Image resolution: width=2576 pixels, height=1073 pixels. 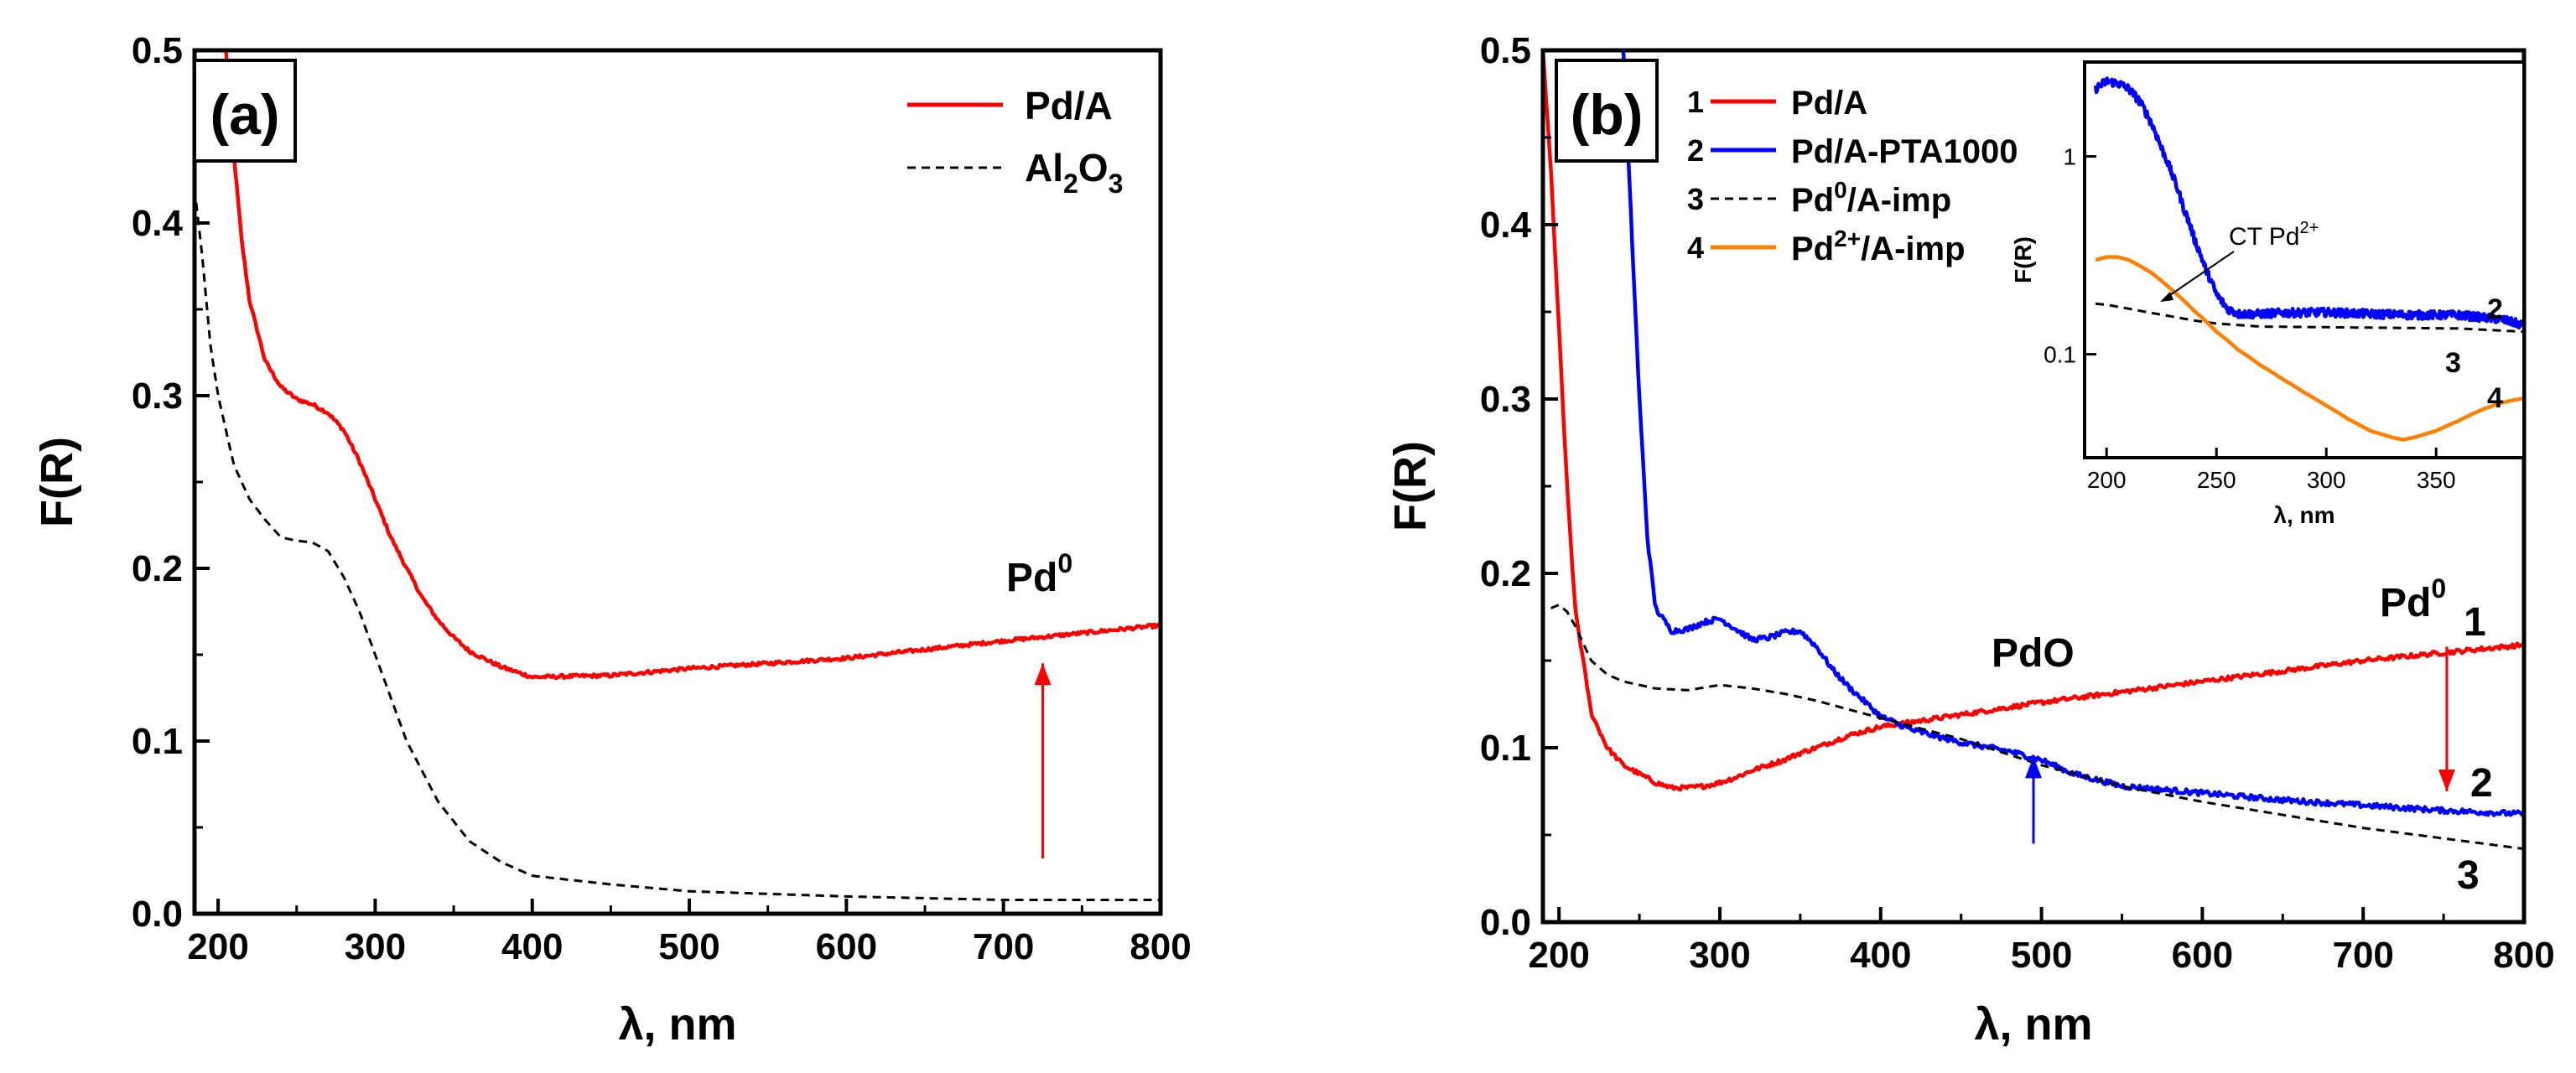 What do you see at coordinates (1003, 946) in the screenshot?
I see `a-xtick-label-5: 700` at bounding box center [1003, 946].